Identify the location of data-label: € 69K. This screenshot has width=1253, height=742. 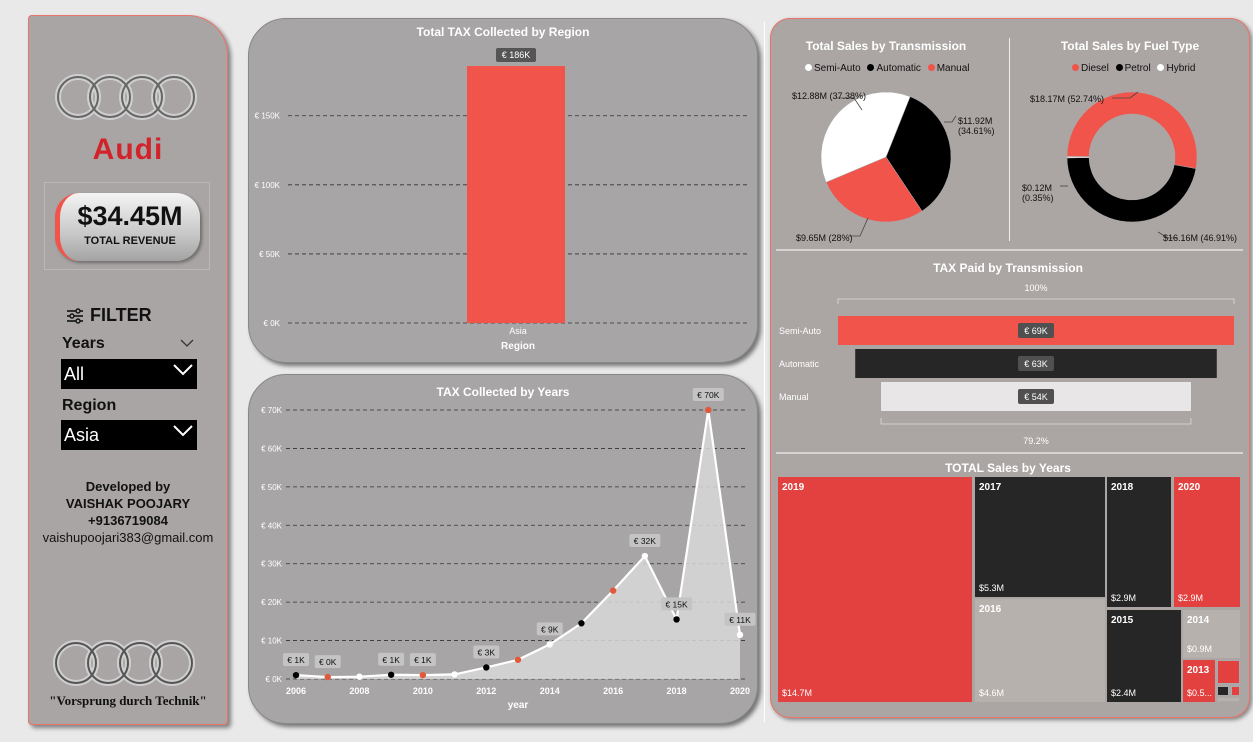
(1036, 331).